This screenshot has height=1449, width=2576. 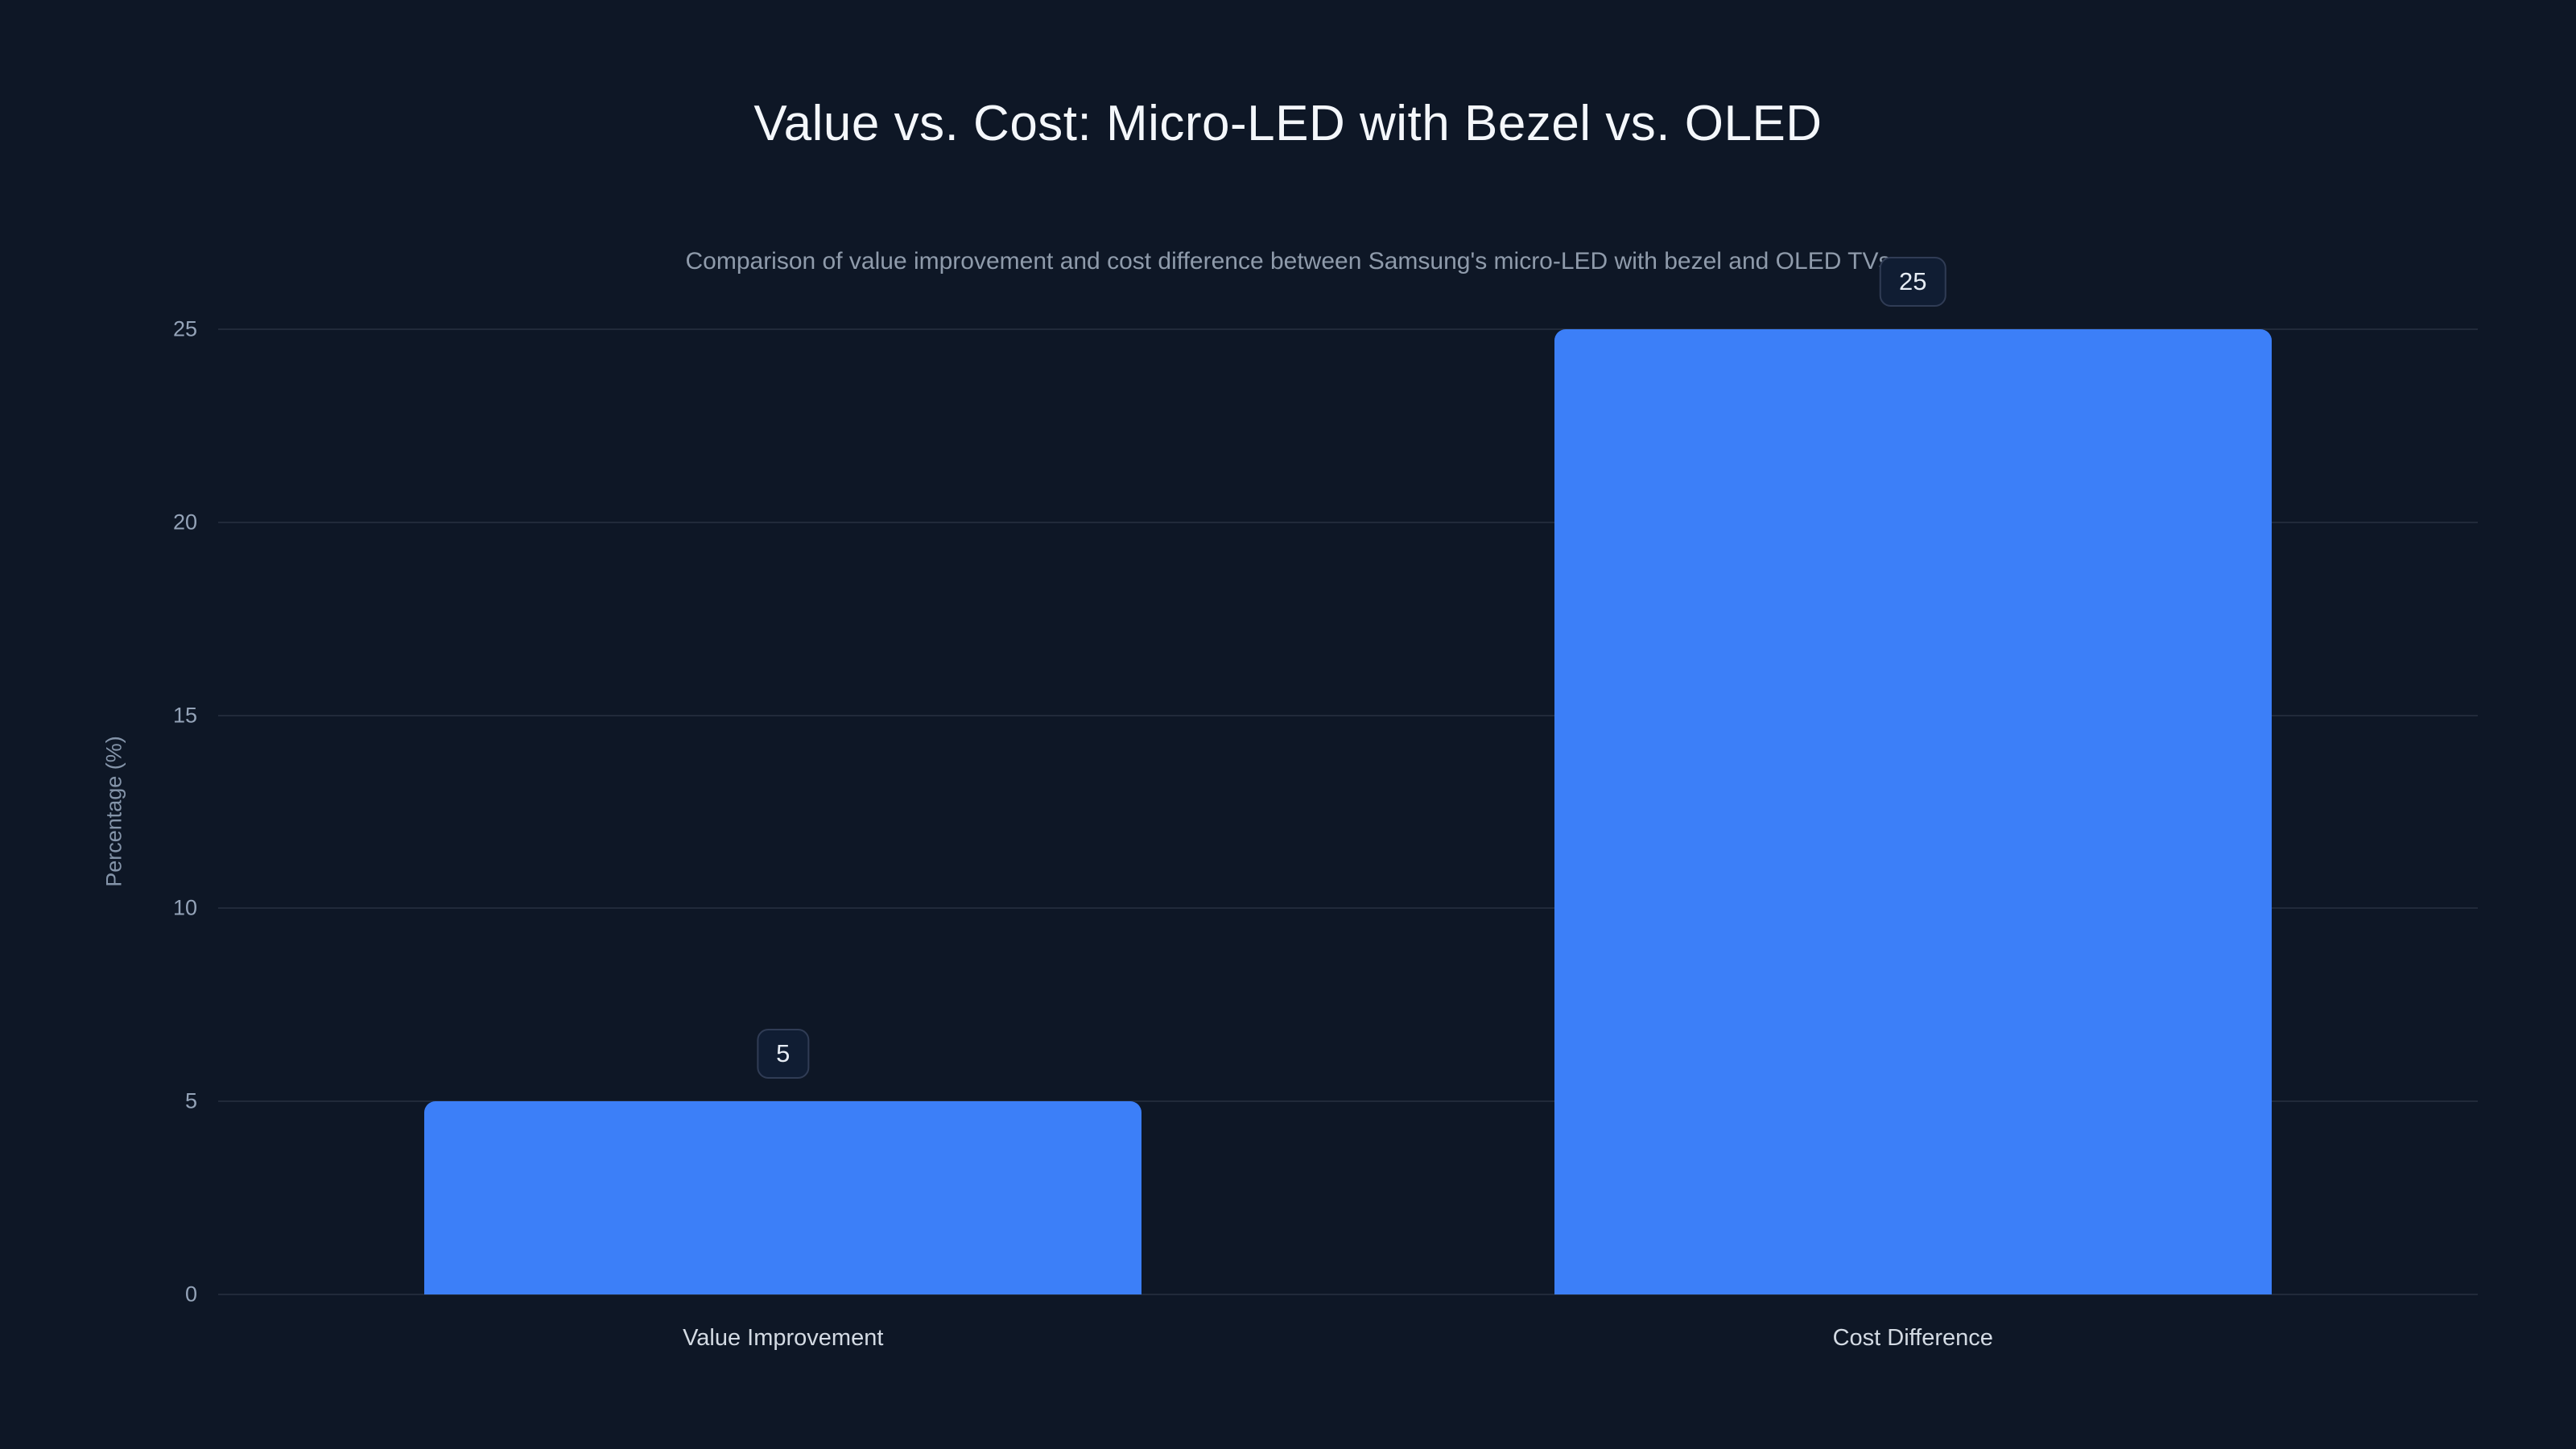 I want to click on y-tick-label: 10, so click(x=184, y=907).